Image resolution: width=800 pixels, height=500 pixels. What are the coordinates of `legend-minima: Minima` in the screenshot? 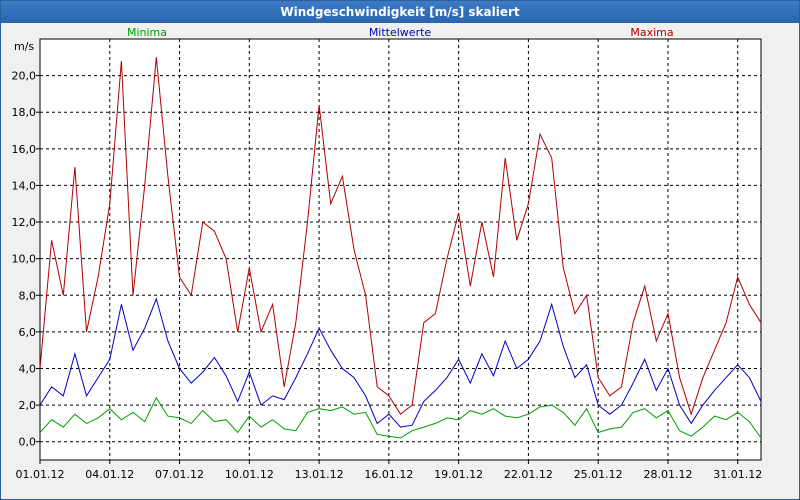 It's located at (147, 32).